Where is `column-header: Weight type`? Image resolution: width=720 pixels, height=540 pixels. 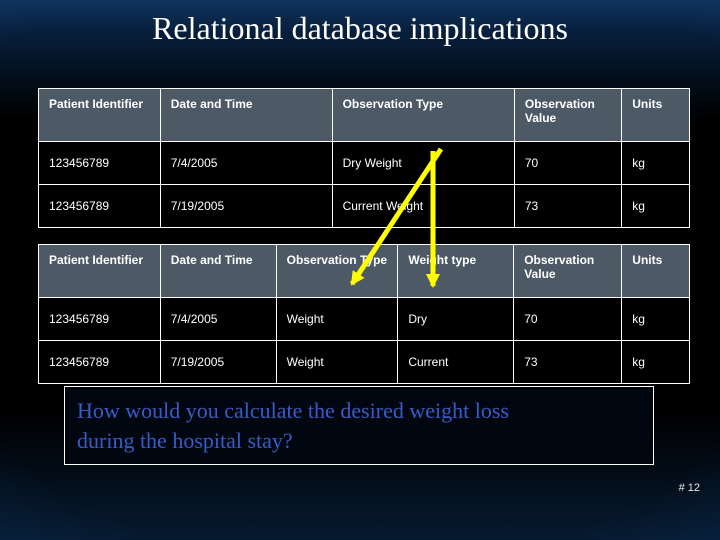
column-header: Weight type is located at coordinates (456, 271).